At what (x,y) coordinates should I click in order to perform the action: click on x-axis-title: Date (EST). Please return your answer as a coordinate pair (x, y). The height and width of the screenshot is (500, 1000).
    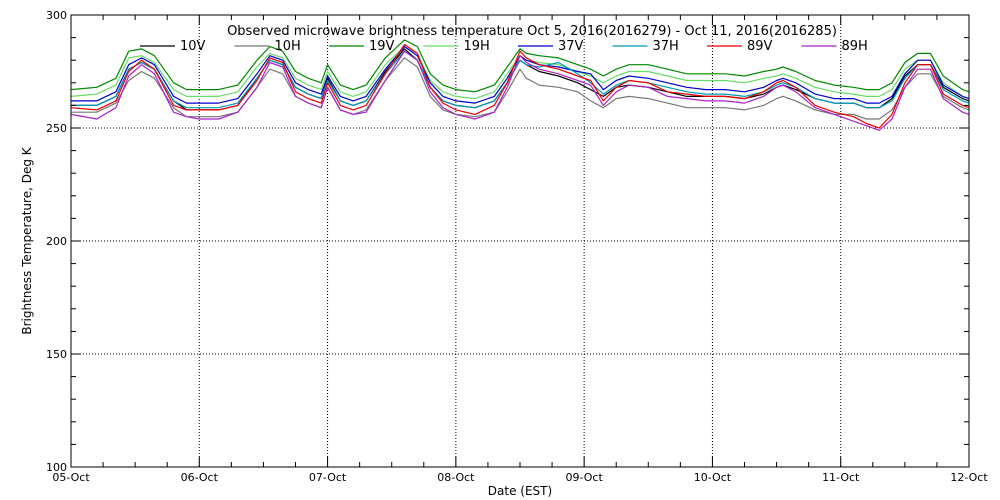
    Looking at the image, I should click on (520, 491).